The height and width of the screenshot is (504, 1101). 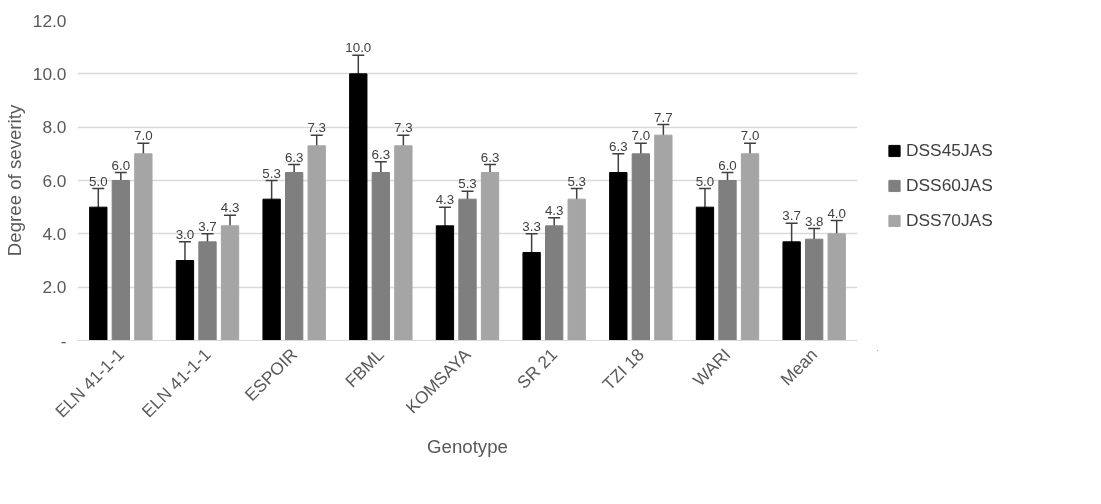 I want to click on data-label: 10.0, so click(x=358, y=48).